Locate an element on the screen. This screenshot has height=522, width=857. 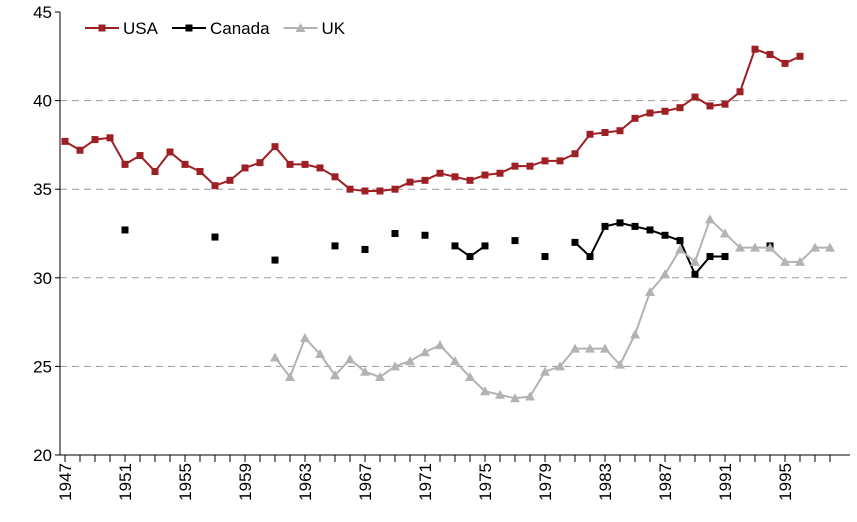
x-tick-label: 1951 is located at coordinates (125, 482).